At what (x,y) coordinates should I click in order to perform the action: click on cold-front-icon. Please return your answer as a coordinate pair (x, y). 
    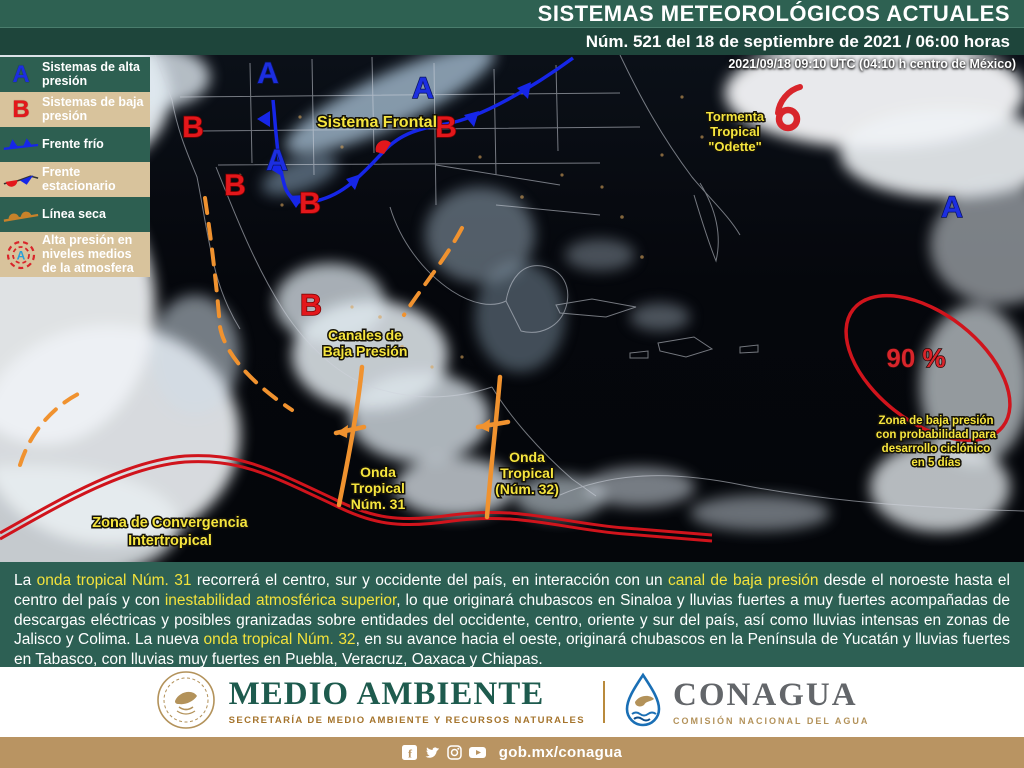
    Looking at the image, I should click on (21, 145).